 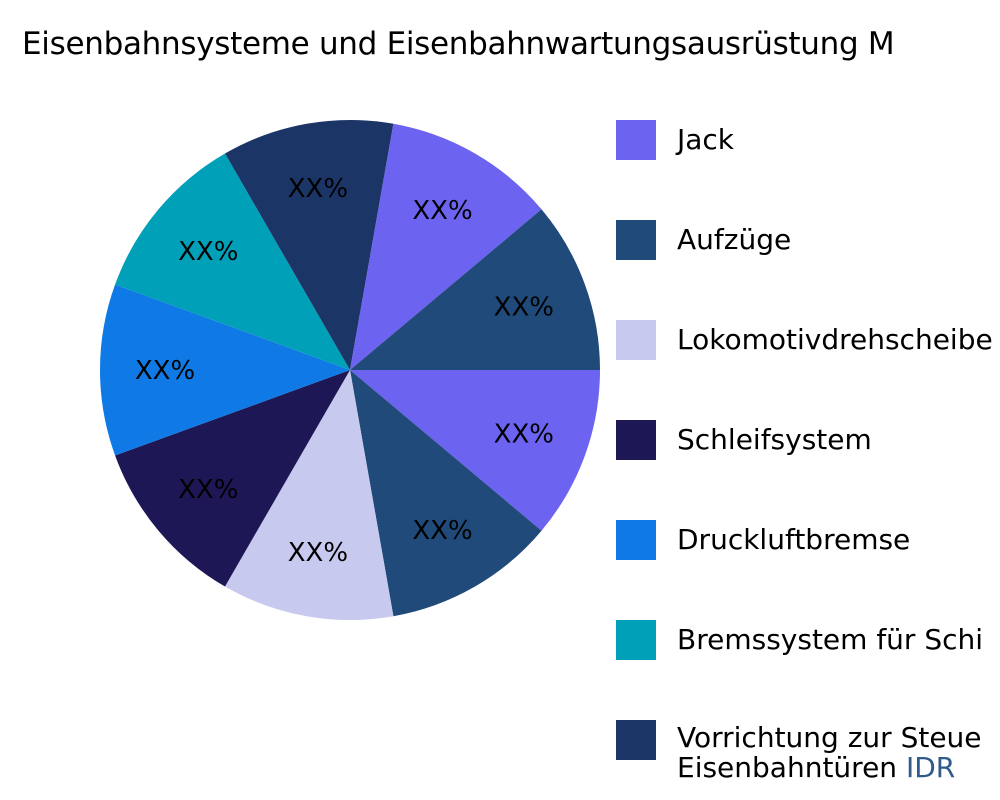 What do you see at coordinates (808, 240) in the screenshot?
I see `legend-item-aufzuege: Aufzüge` at bounding box center [808, 240].